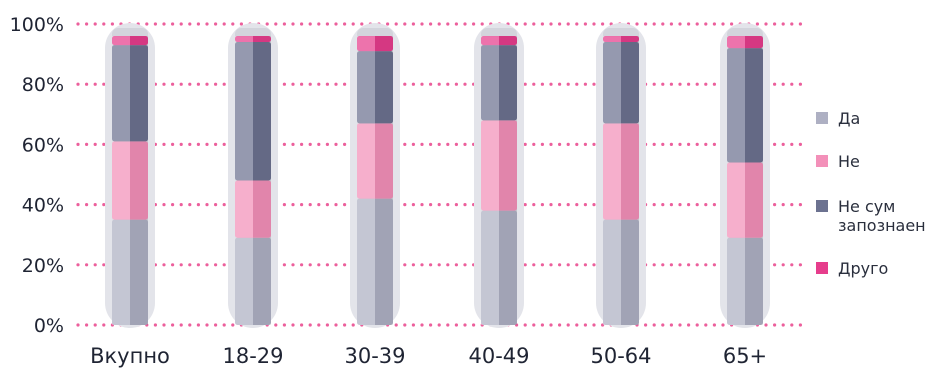 Image resolution: width=943 pixels, height=371 pixels. What do you see at coordinates (428, 356) in the screenshot?
I see `x-axis-categories: Вкупно 18-29 30-39 40-49 50-64 65+` at bounding box center [428, 356].